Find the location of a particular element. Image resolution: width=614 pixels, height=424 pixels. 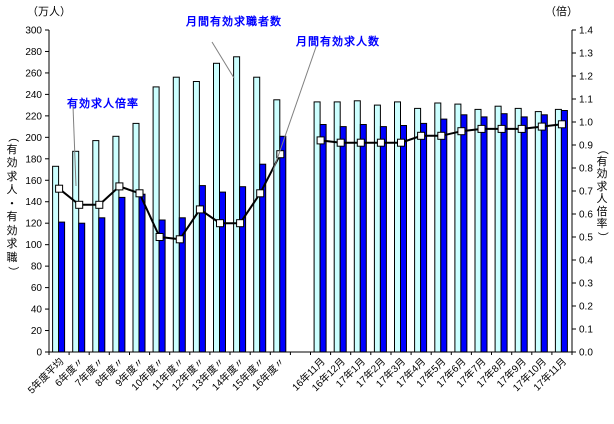

leader-jobseekers is located at coordinates (223, 60).